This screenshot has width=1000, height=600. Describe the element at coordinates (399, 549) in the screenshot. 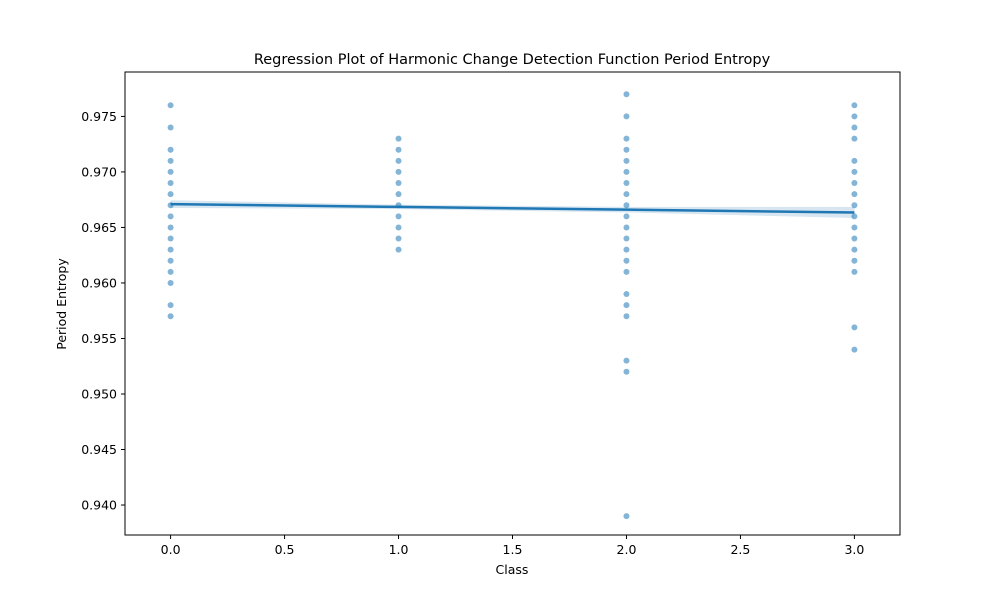

I see `x-tick-label: 1.0` at that location.